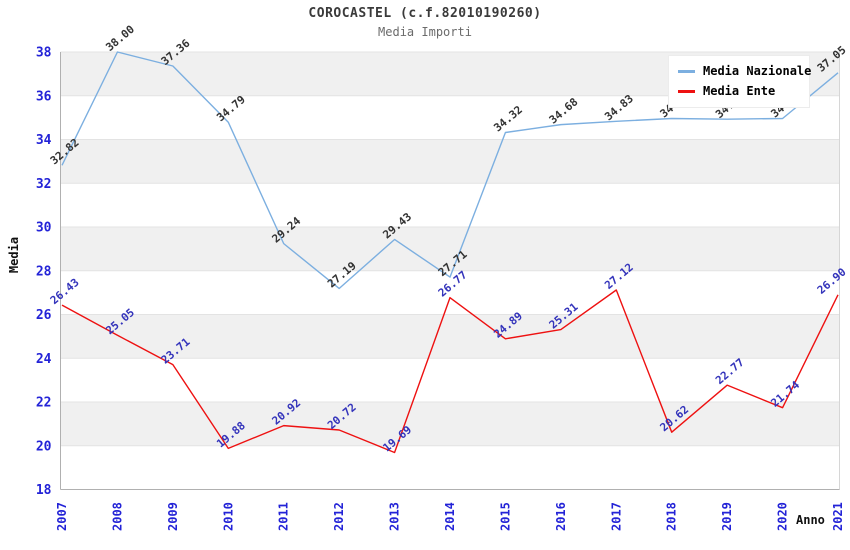 The width and height of the screenshot is (850, 550). I want to click on x-axis-title: Anno, so click(810, 520).